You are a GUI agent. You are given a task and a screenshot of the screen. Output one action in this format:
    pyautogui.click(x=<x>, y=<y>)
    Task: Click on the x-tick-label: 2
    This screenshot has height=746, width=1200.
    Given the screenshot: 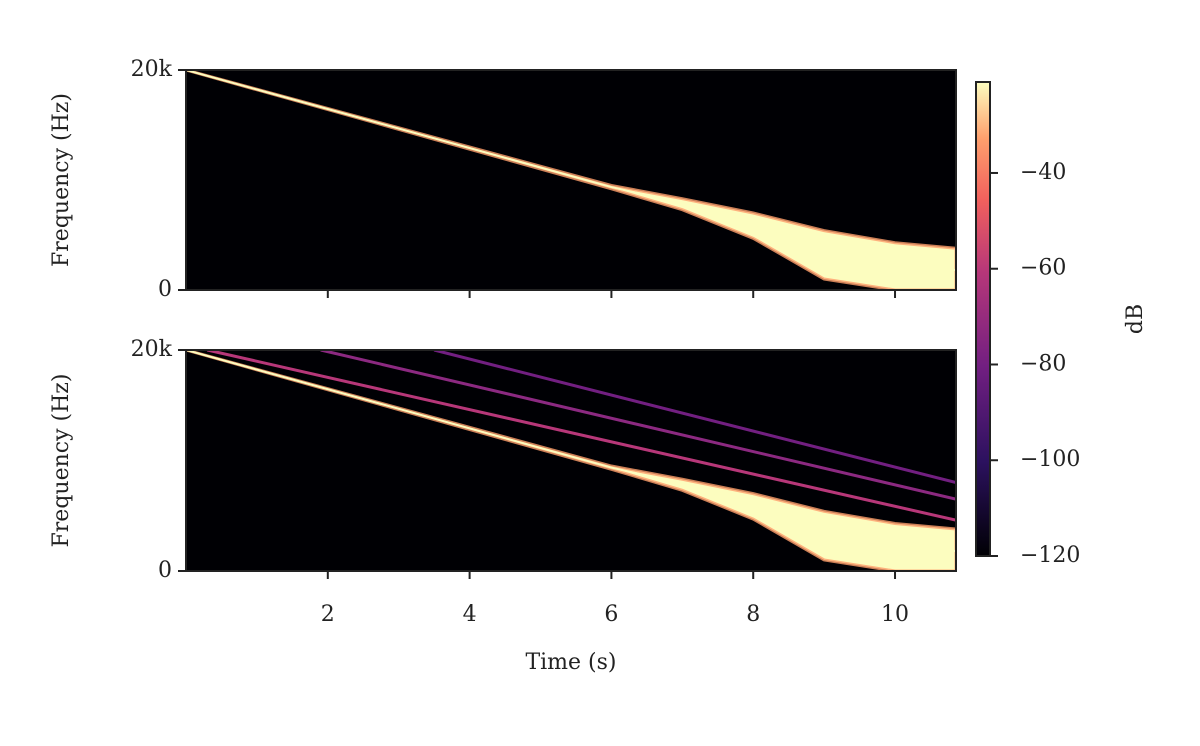 What is the action you would take?
    pyautogui.click(x=328, y=614)
    